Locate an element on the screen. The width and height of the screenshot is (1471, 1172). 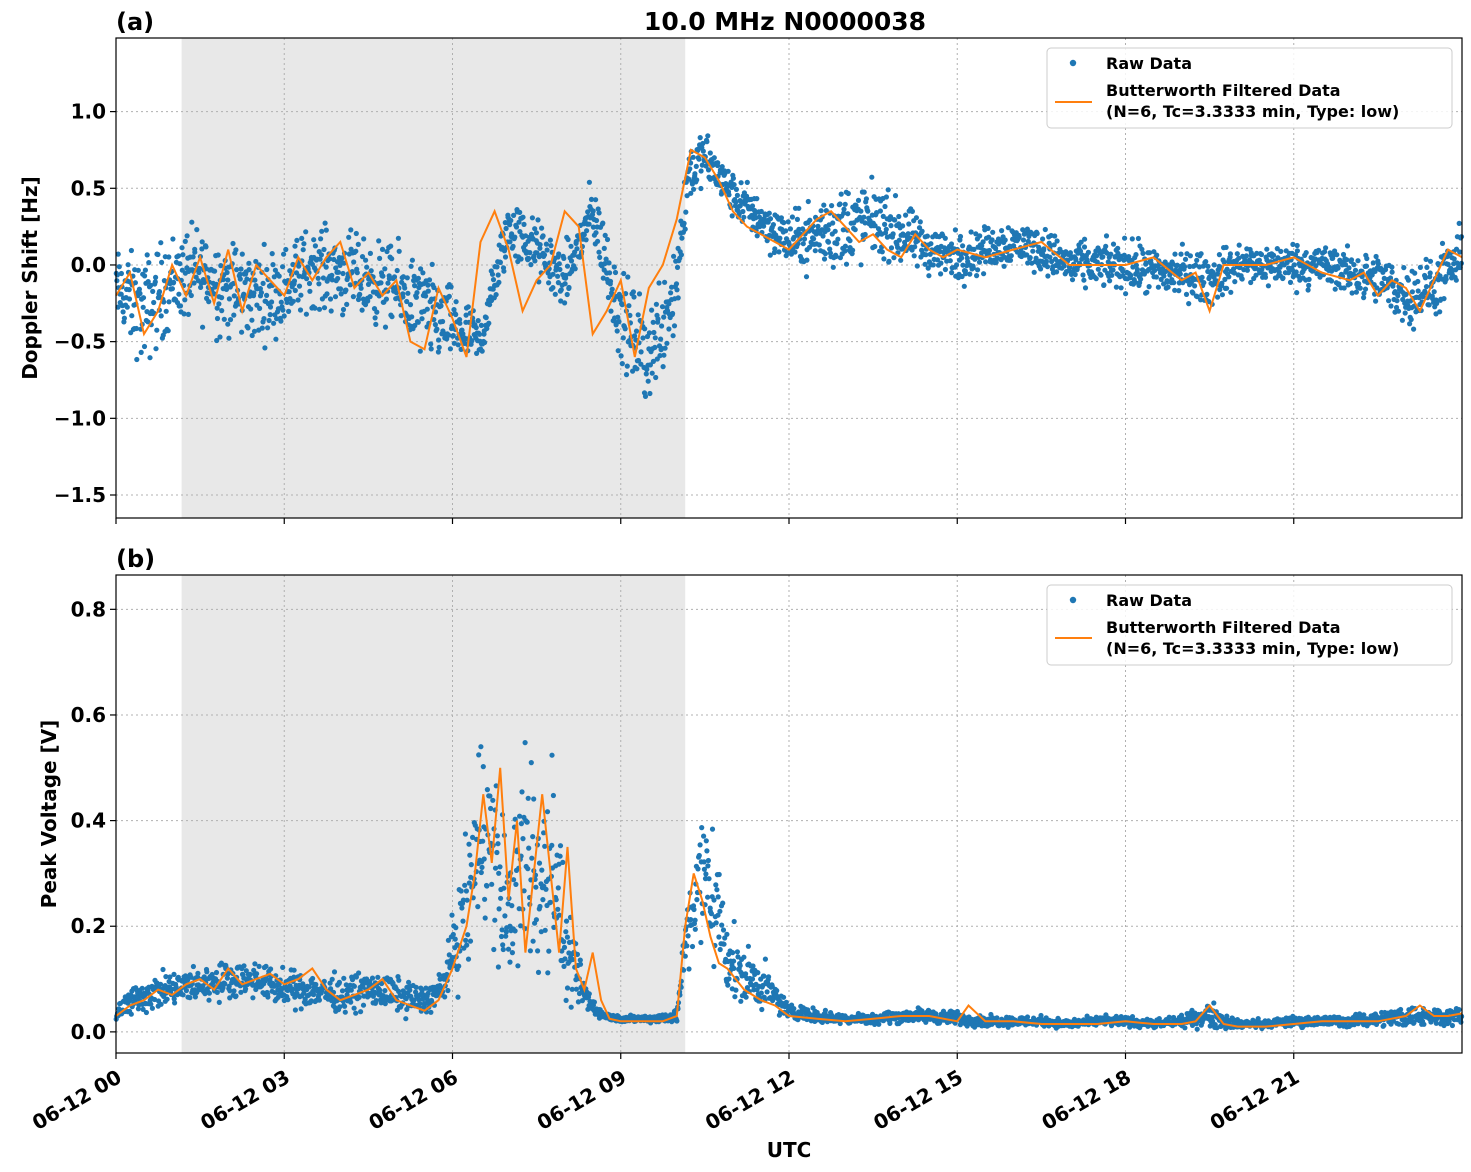
panel-a-ylabel: Doppler Shift [Hz] is located at coordinates (30, 278).